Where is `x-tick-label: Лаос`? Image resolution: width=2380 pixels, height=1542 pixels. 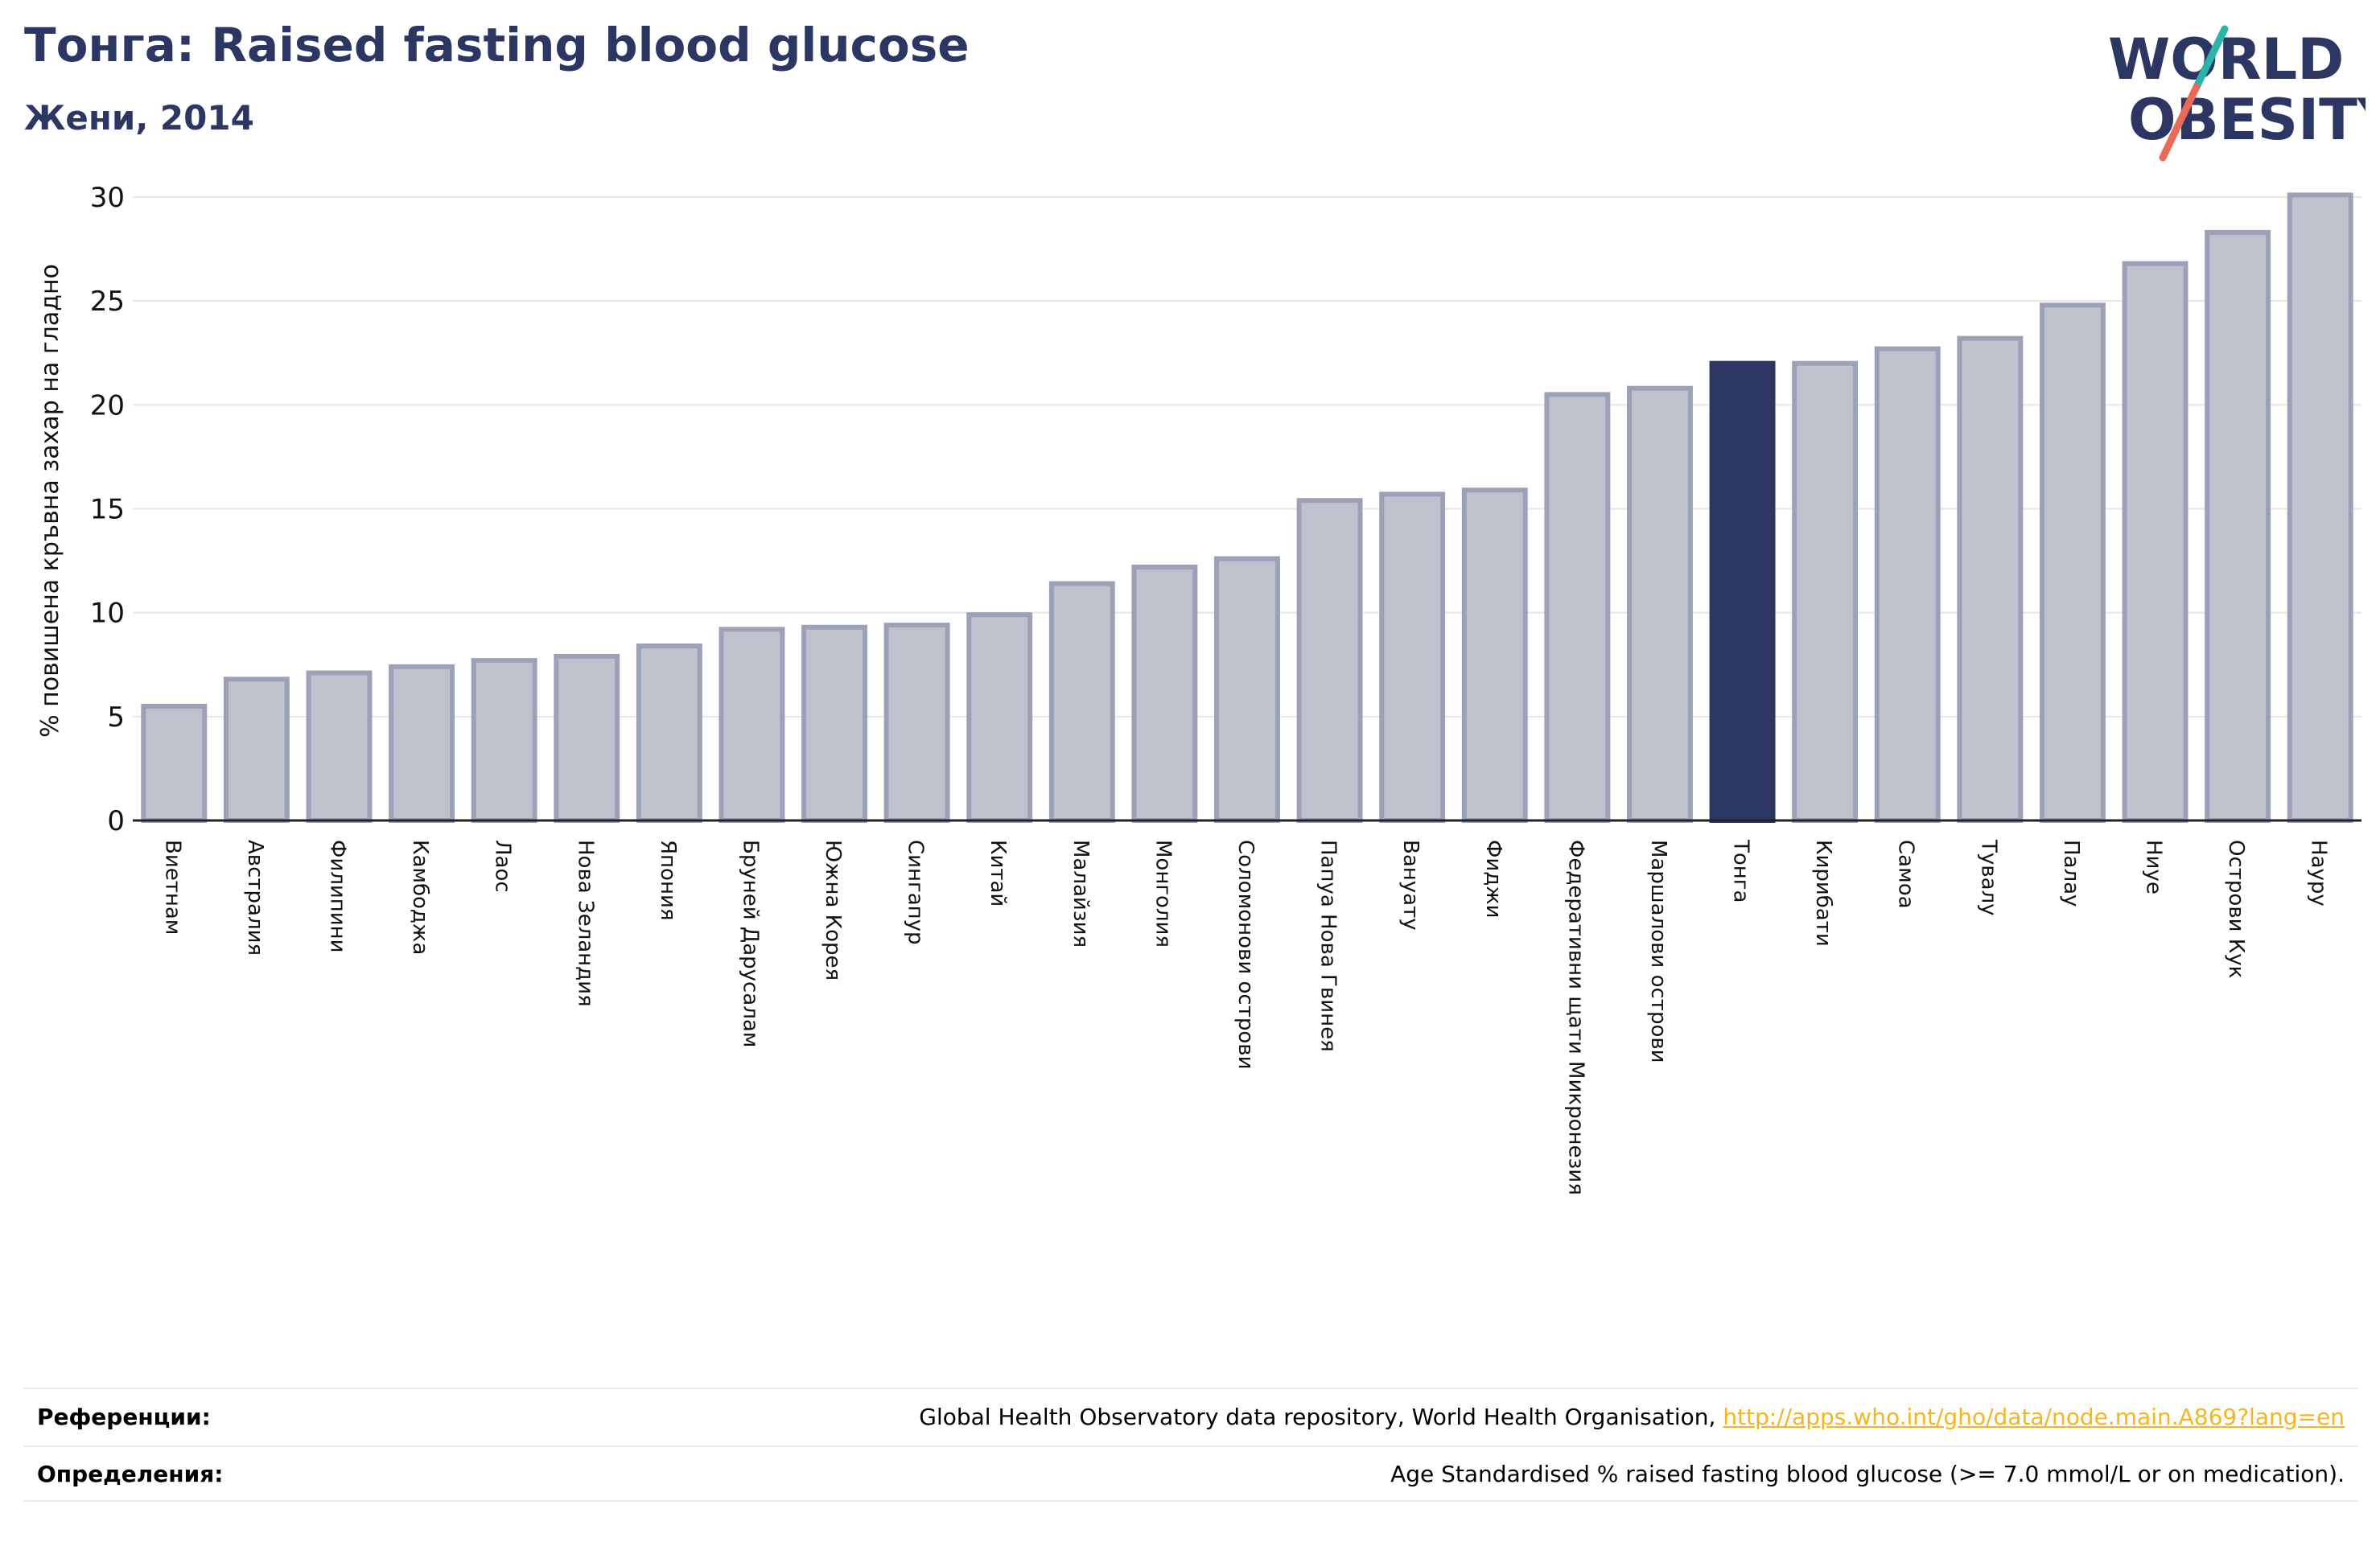
x-tick-label: Лаос is located at coordinates (503, 866).